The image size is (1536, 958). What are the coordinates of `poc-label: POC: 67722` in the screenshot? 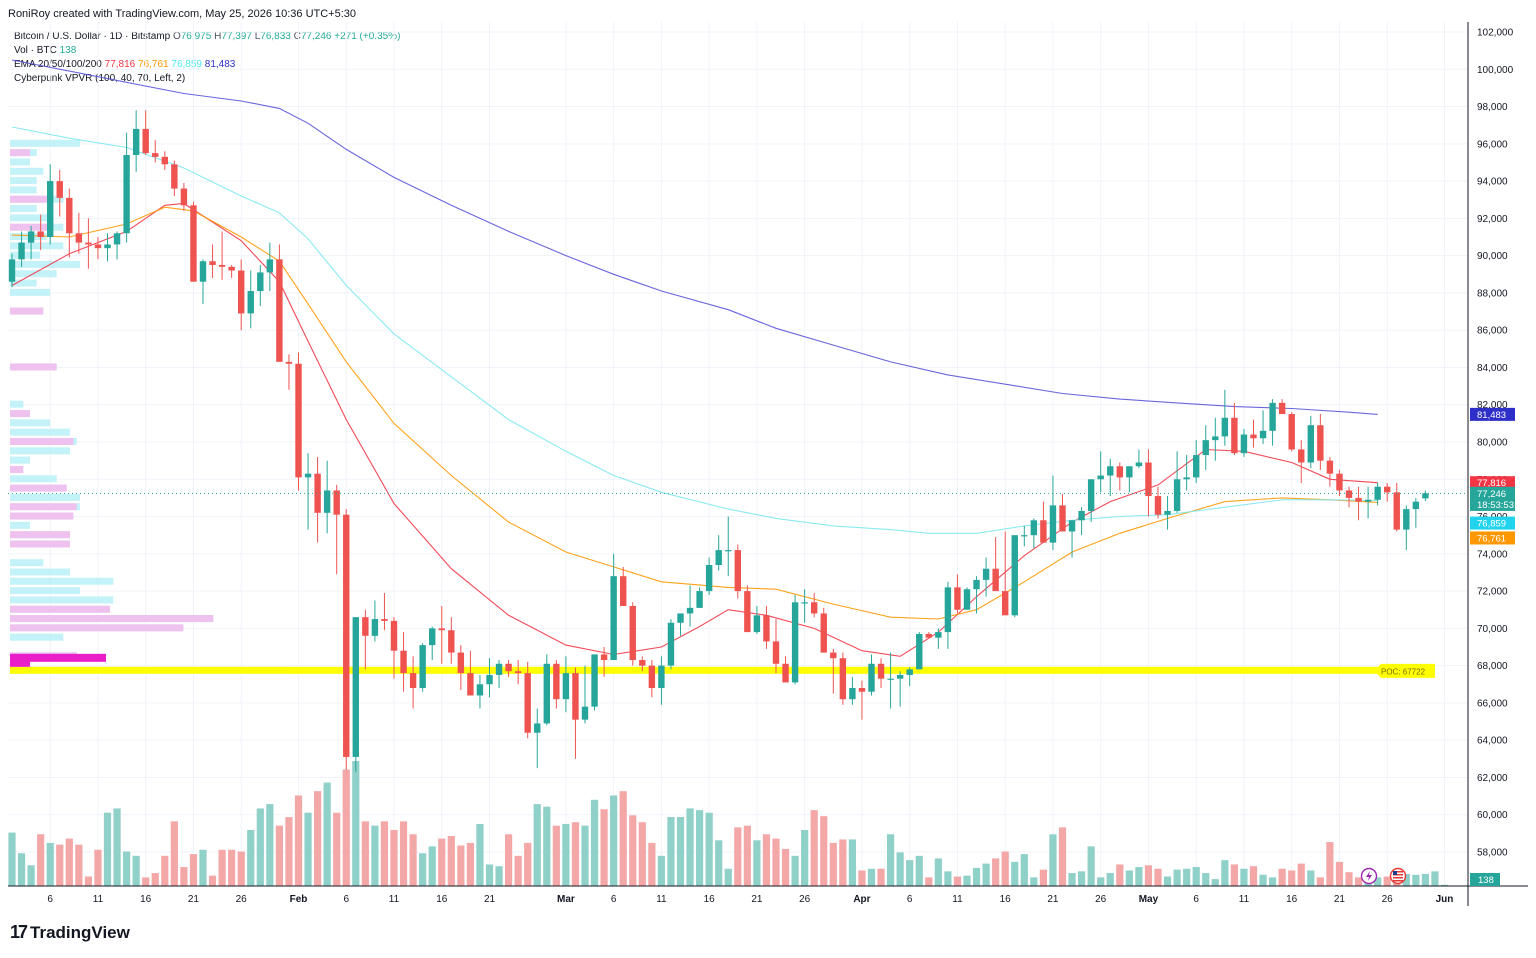 It's located at (1403, 671).